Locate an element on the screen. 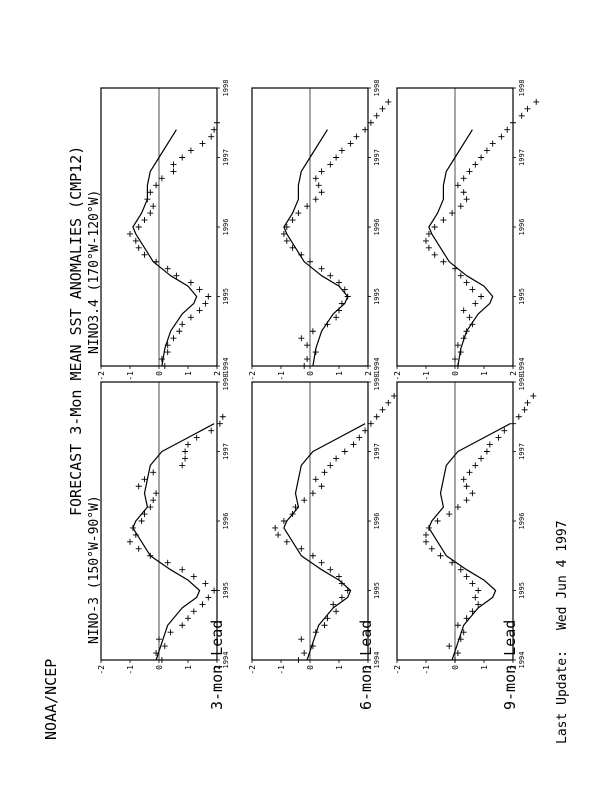 The image size is (612, 792). x-tick-label: 1998 is located at coordinates (522, 382).